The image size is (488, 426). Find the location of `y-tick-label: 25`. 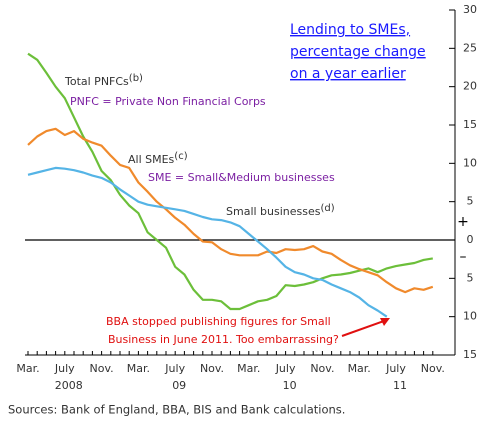

y-tick-label: 25 is located at coordinates (470, 47).